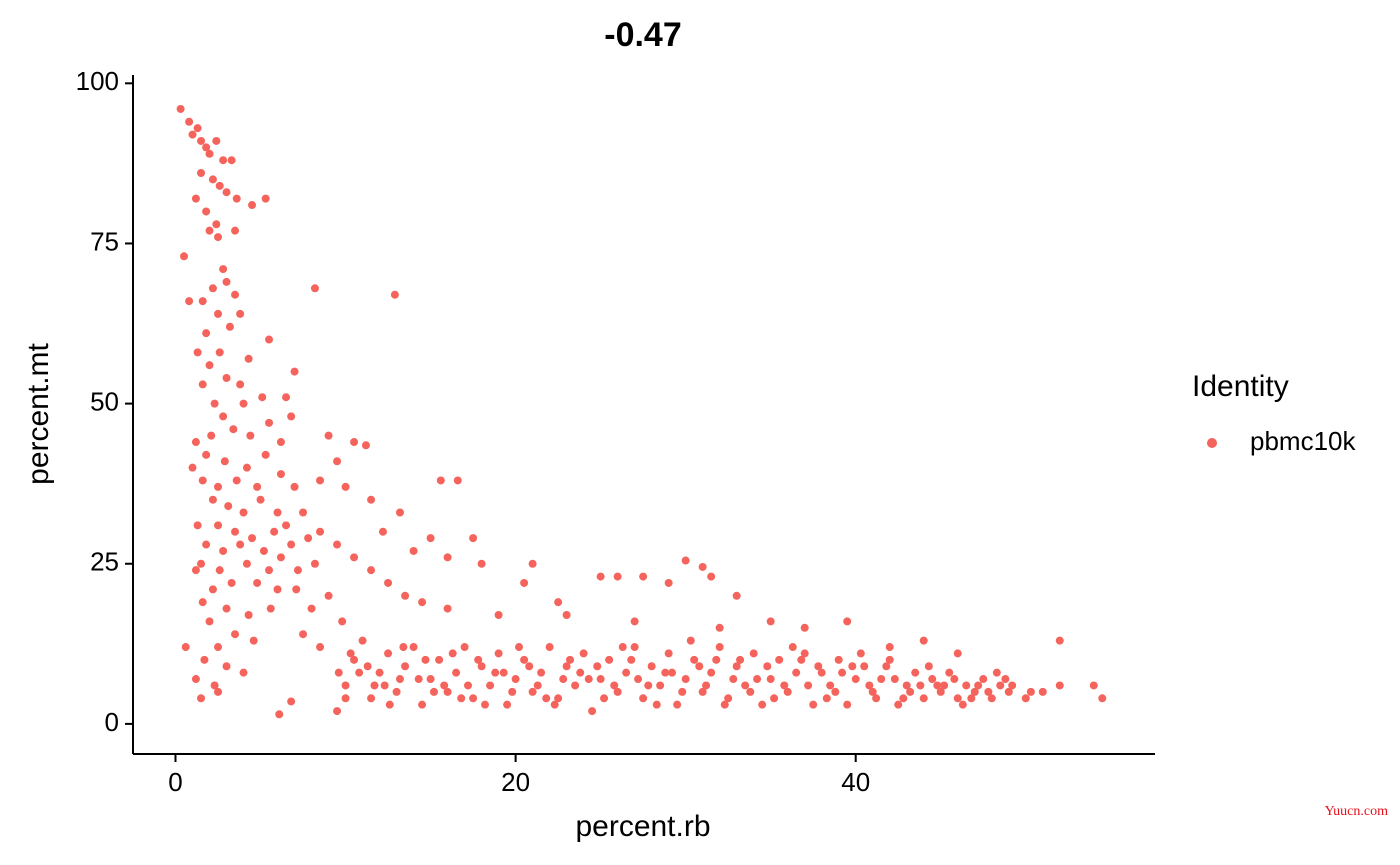 The height and width of the screenshot is (865, 1400). I want to click on legend-label: pbmc10k, so click(1303, 441).